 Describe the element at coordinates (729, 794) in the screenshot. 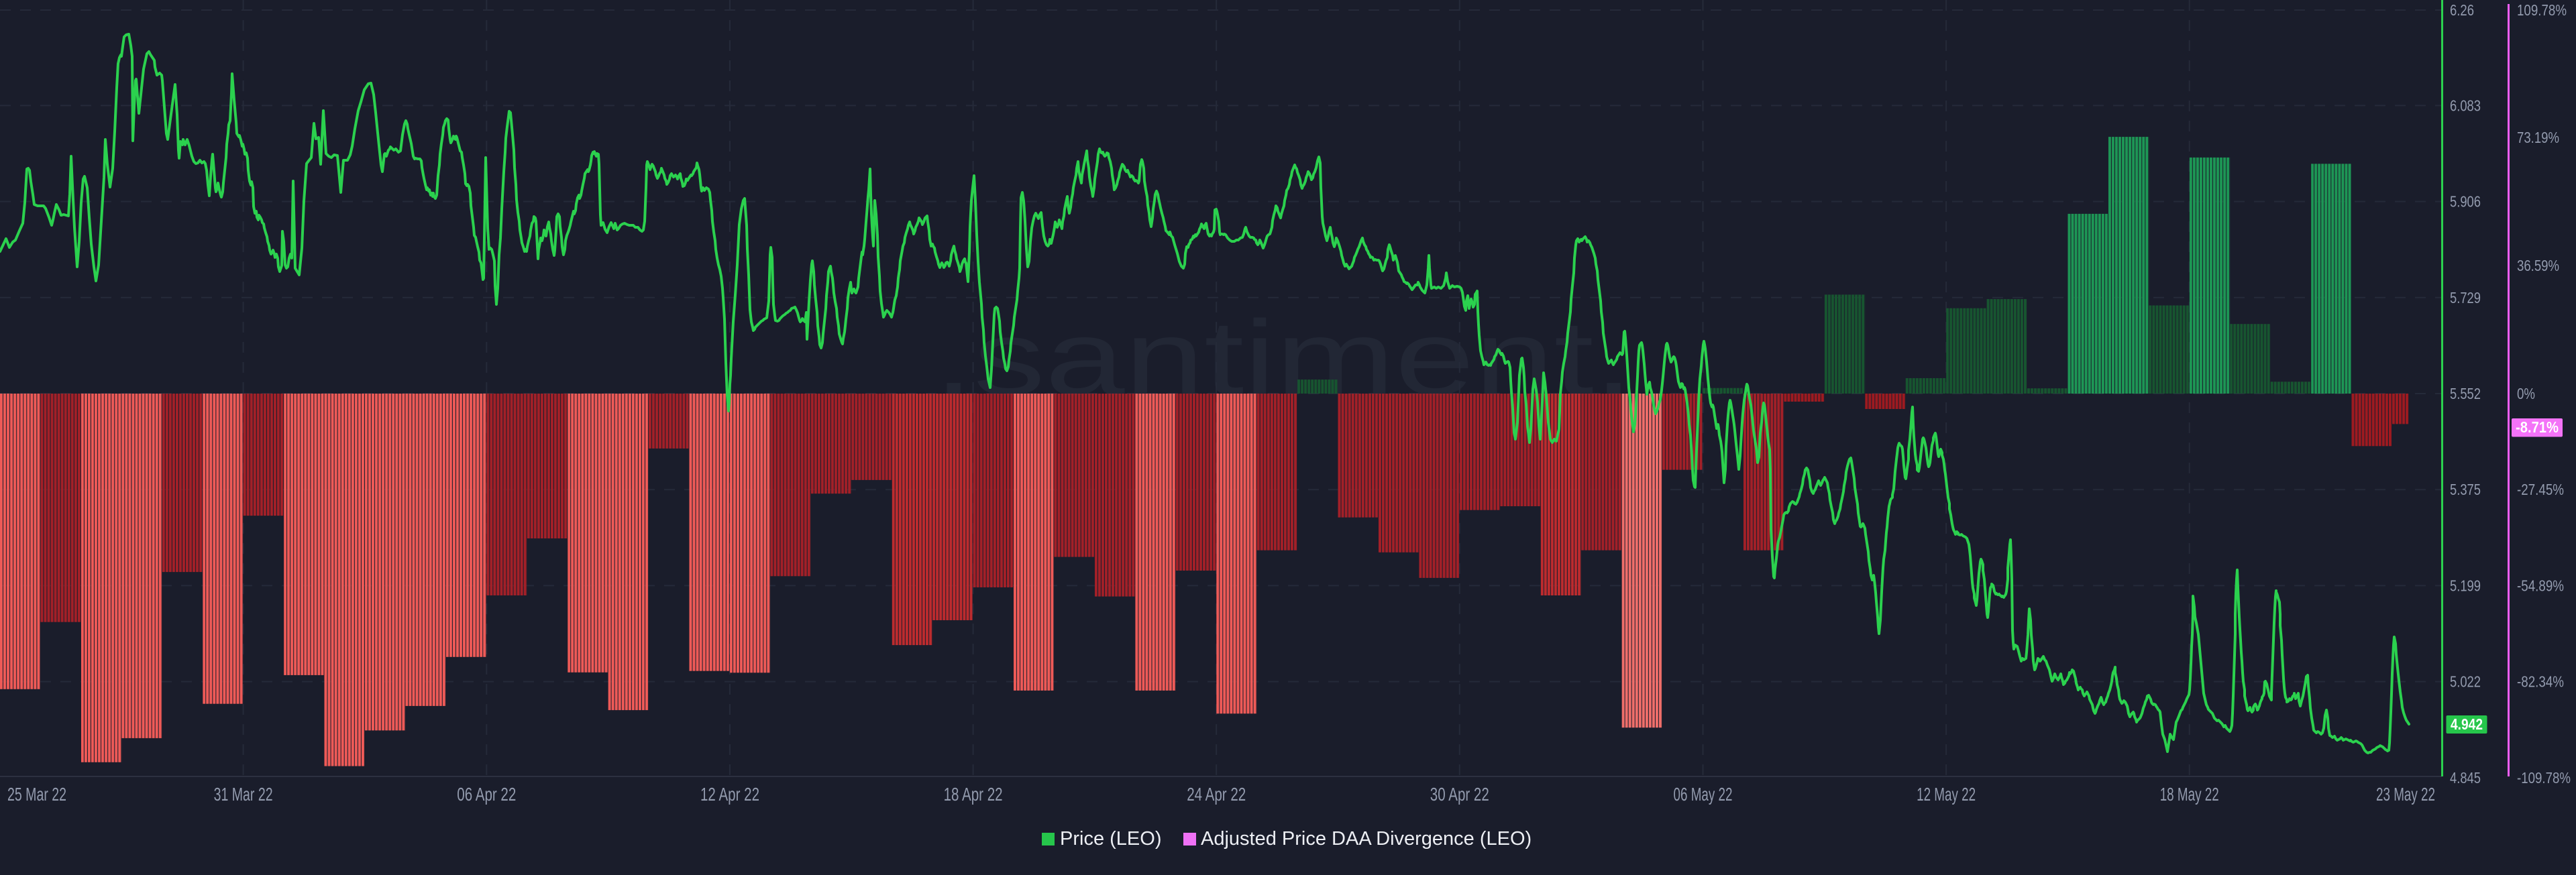

I see `svg-text: 12 Apr 22` at that location.